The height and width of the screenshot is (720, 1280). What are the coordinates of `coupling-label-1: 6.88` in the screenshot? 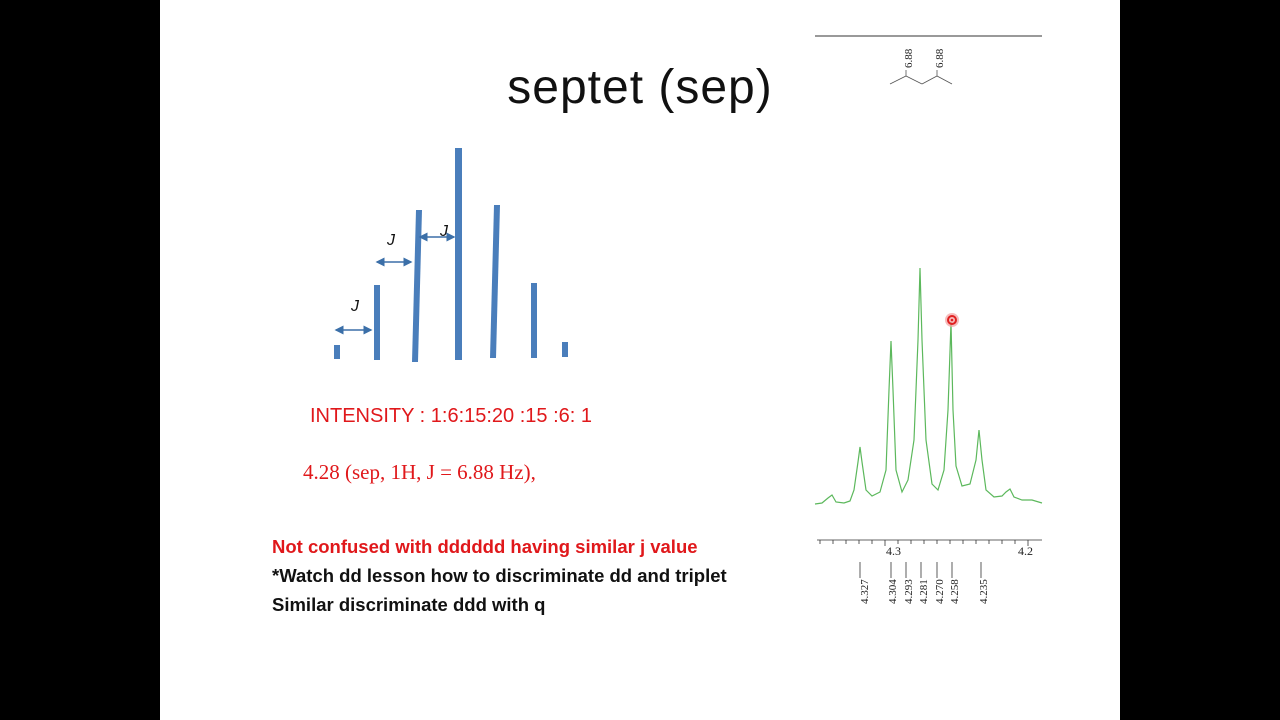 It's located at (909, 58).